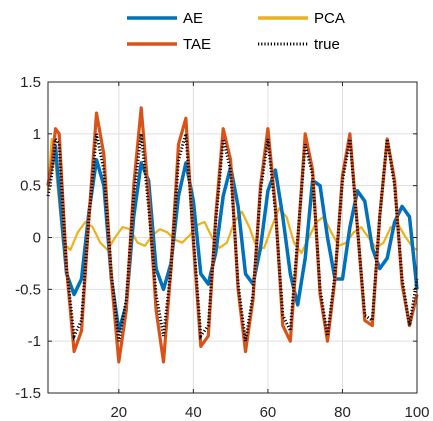 The height and width of the screenshot is (421, 433). What do you see at coordinates (37, 238) in the screenshot?
I see `y-tick-label-3: 0` at bounding box center [37, 238].